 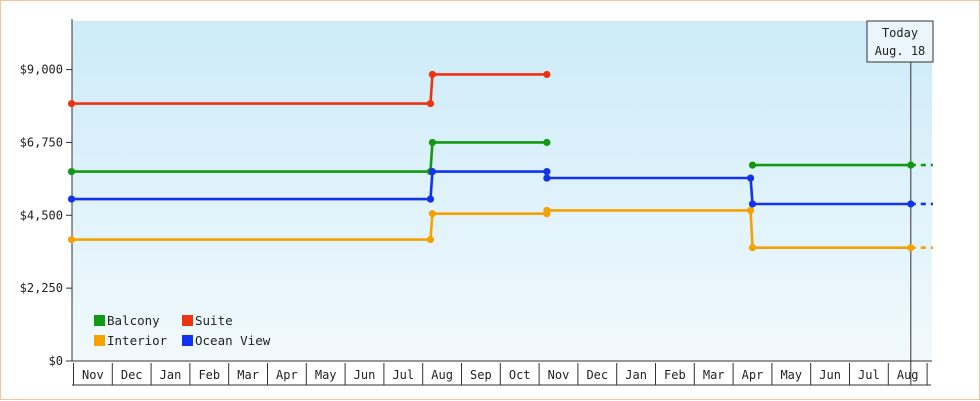 I want to click on legend-swatch-interior, so click(x=99, y=340).